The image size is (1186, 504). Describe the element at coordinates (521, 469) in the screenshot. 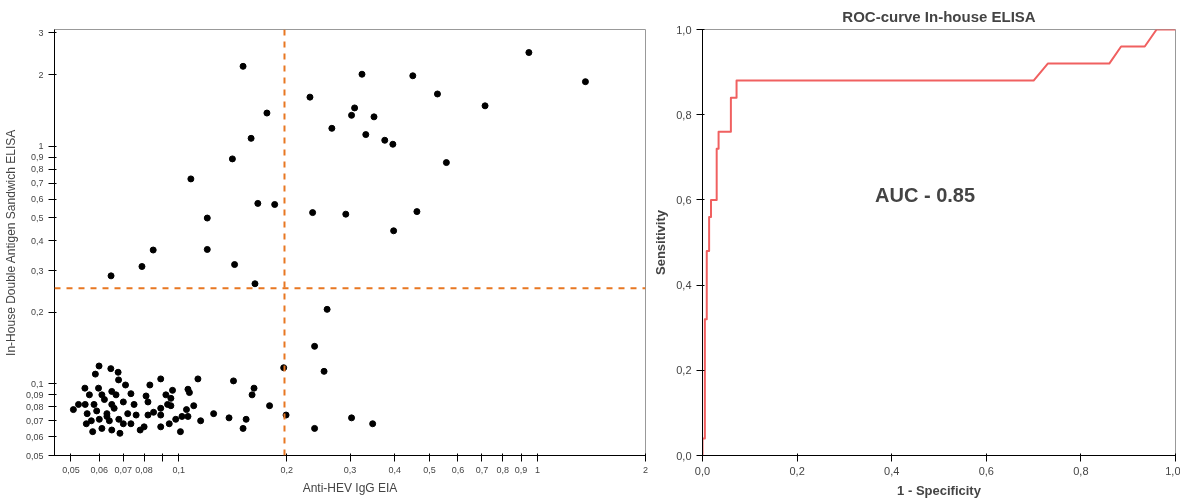

I see `x-tick-label: 0,9` at that location.